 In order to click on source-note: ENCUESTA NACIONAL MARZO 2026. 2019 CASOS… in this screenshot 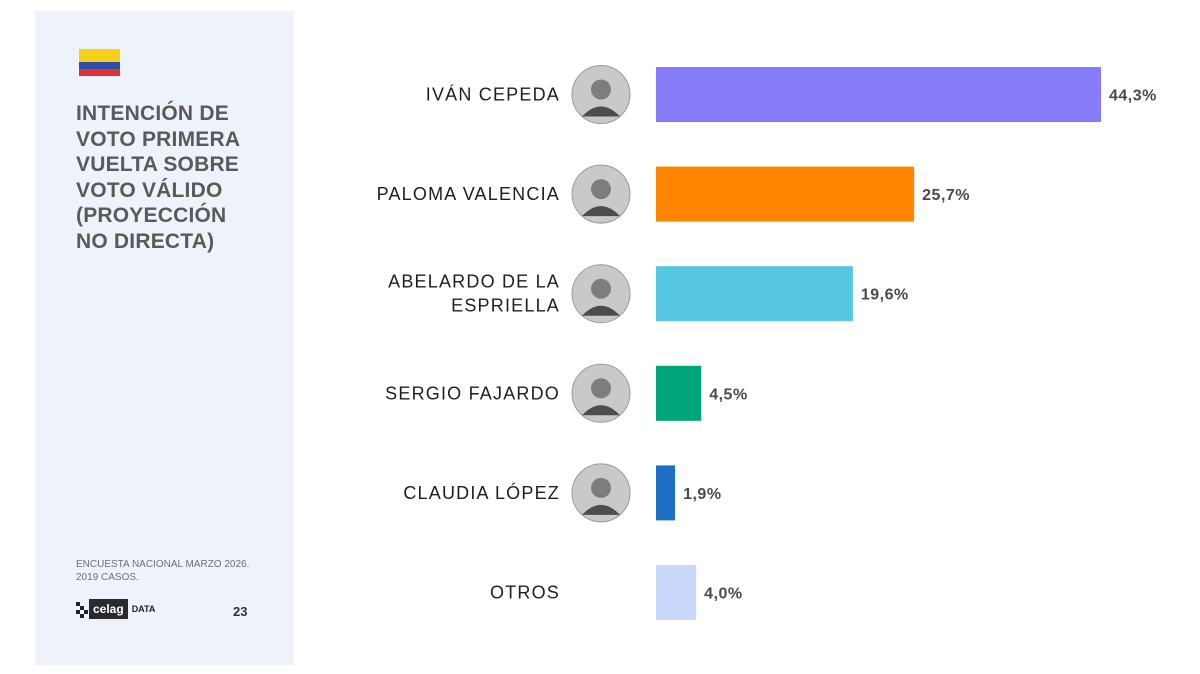, I will do `click(163, 571)`.